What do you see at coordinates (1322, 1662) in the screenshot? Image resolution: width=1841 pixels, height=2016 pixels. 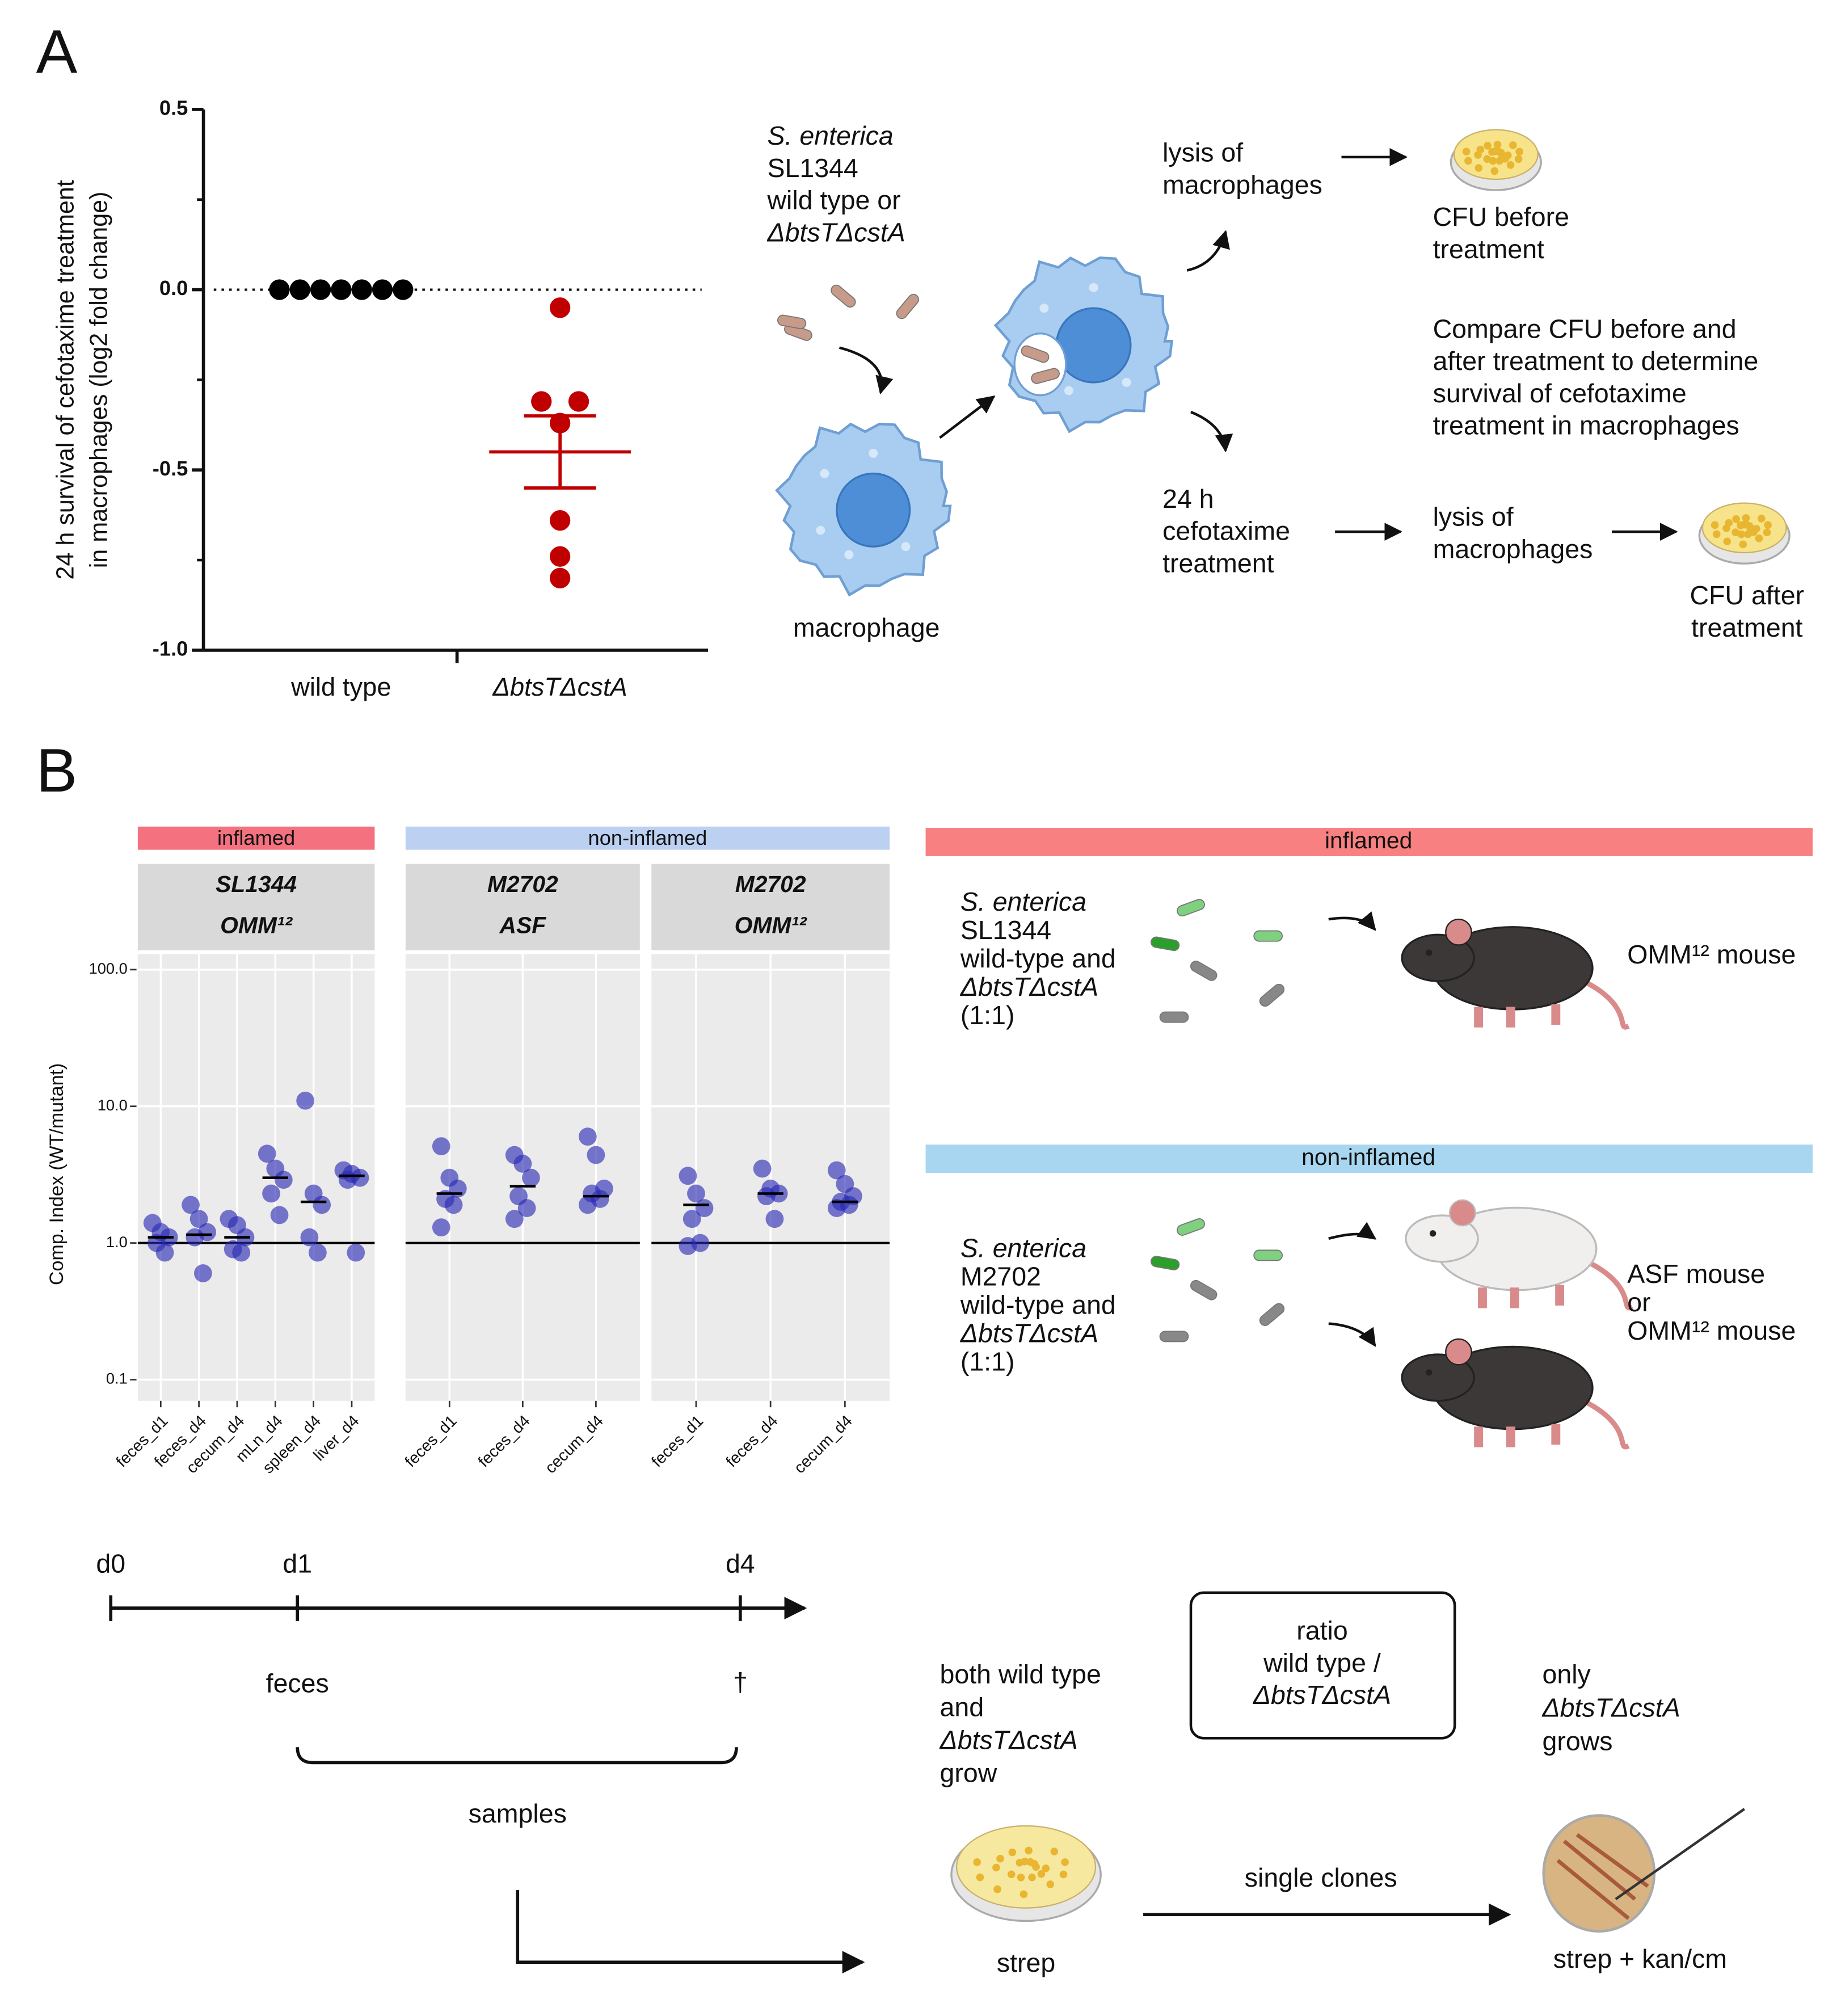 I see `text-line: wild type /` at bounding box center [1322, 1662].